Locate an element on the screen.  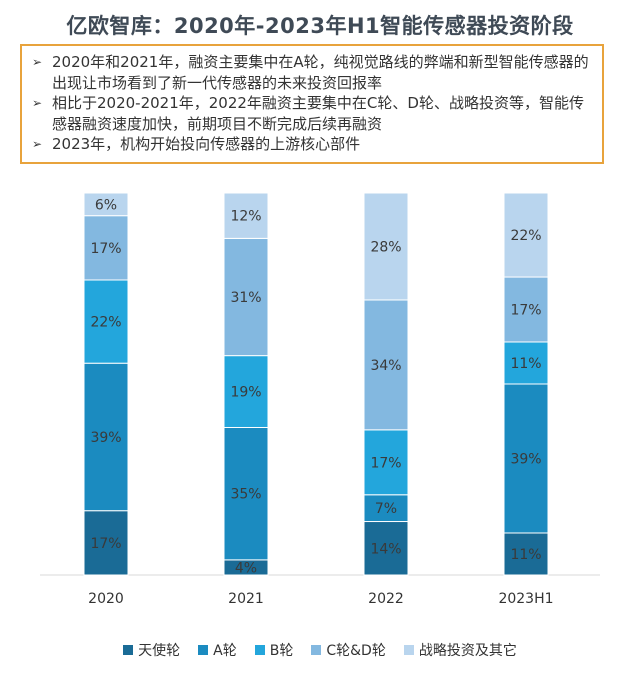
x-tick-label: 2023H1 is located at coordinates (525, 599).